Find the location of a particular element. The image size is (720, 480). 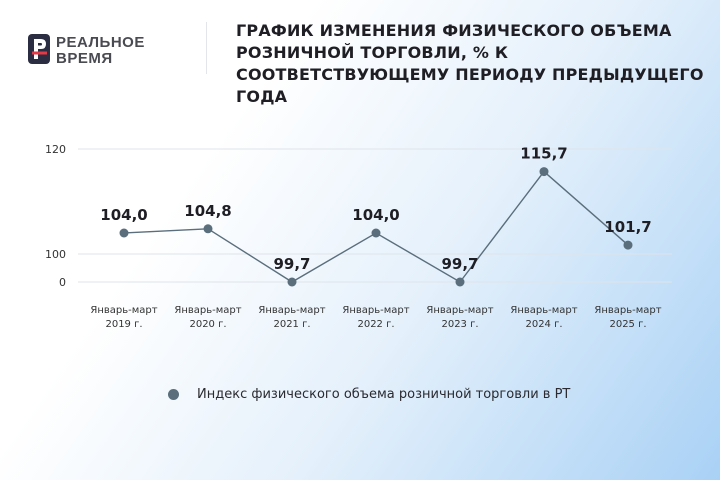

data-label: 101,7 is located at coordinates (627, 227).